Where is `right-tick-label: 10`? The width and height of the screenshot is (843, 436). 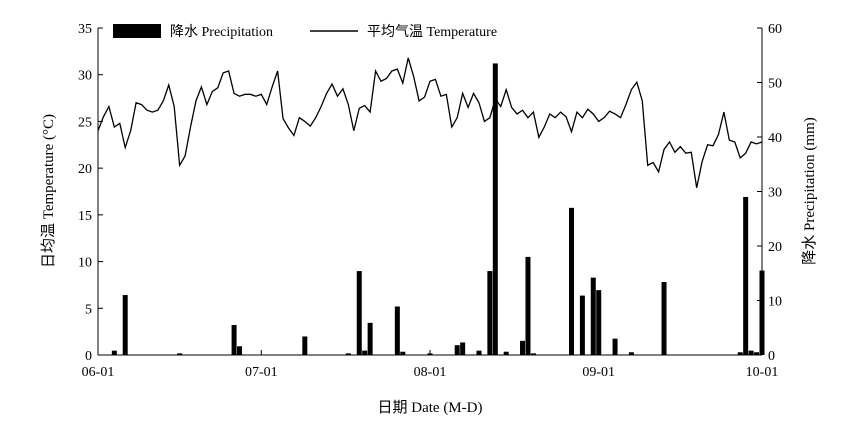
right-tick-label: 10 is located at coordinates (775, 302).